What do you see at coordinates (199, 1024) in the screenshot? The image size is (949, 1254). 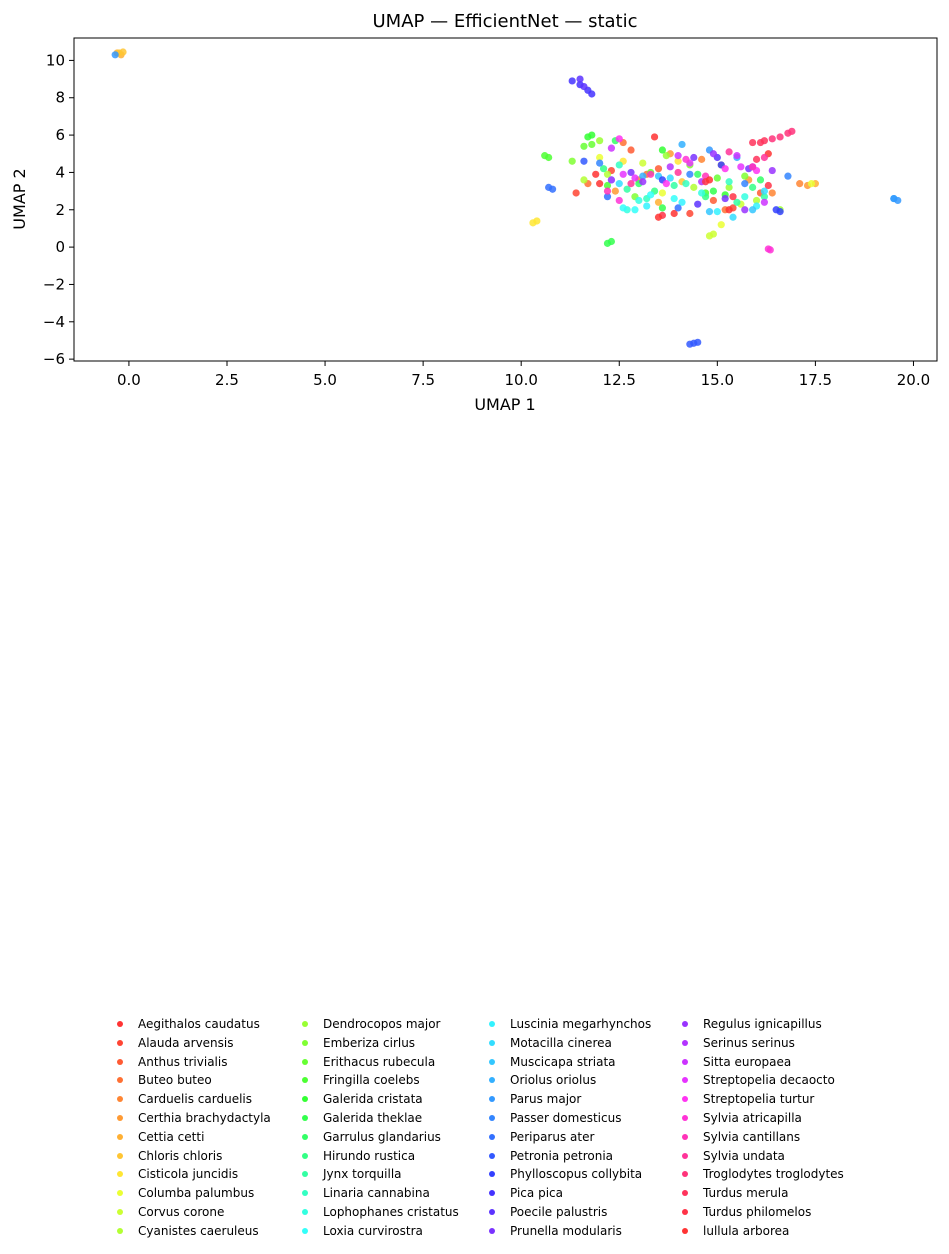 I see `legend-label: Aegithalos caudatus` at bounding box center [199, 1024].